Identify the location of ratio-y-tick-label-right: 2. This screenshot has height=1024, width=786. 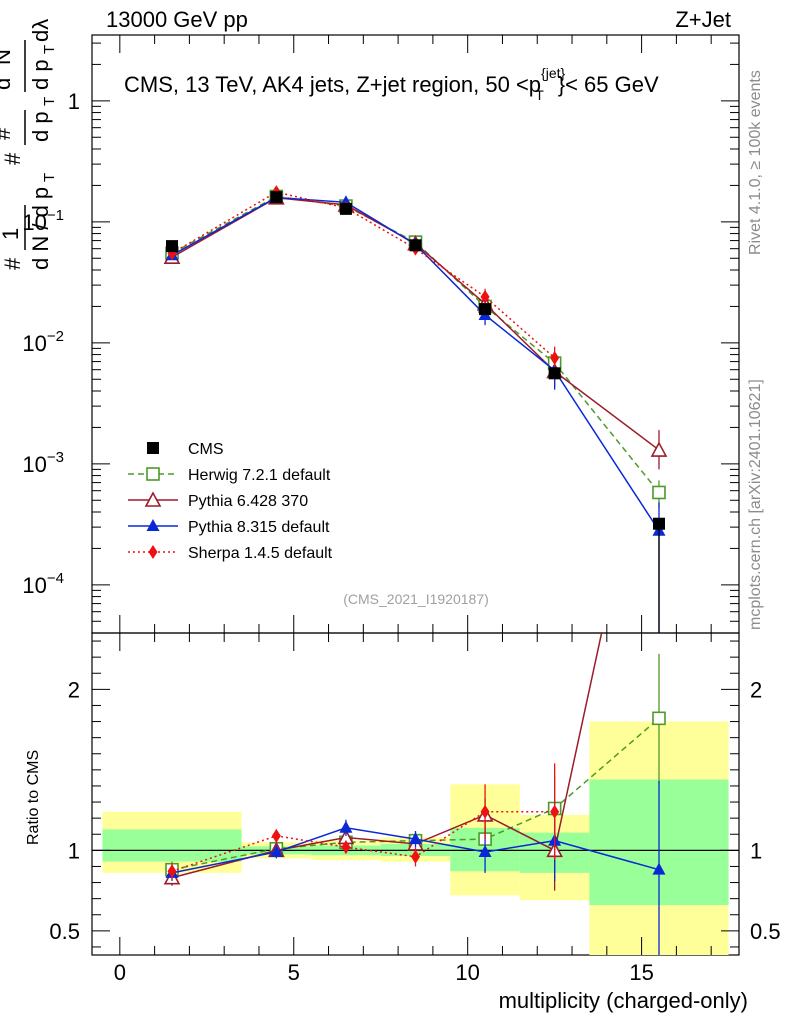
(756, 689).